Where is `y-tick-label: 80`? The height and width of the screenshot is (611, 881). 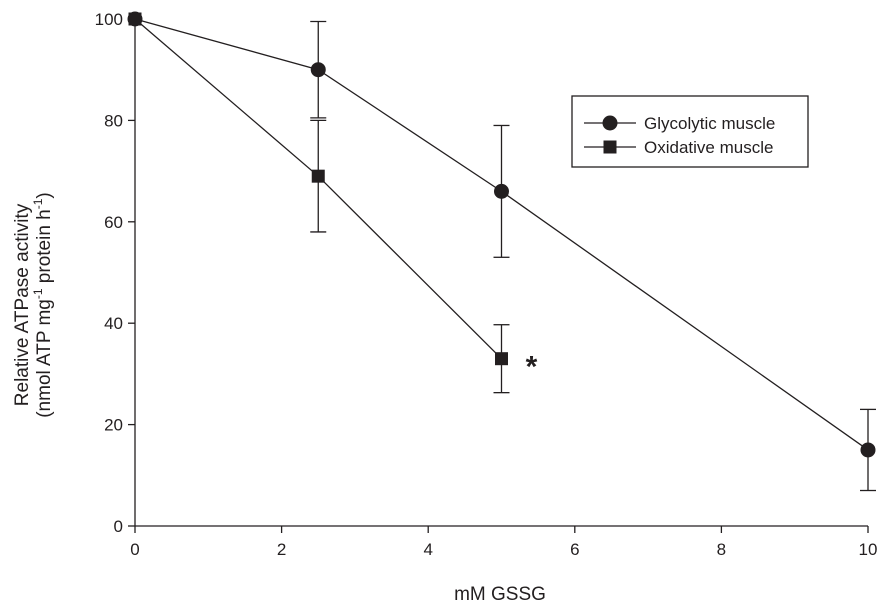
y-tick-label: 80 is located at coordinates (113, 120).